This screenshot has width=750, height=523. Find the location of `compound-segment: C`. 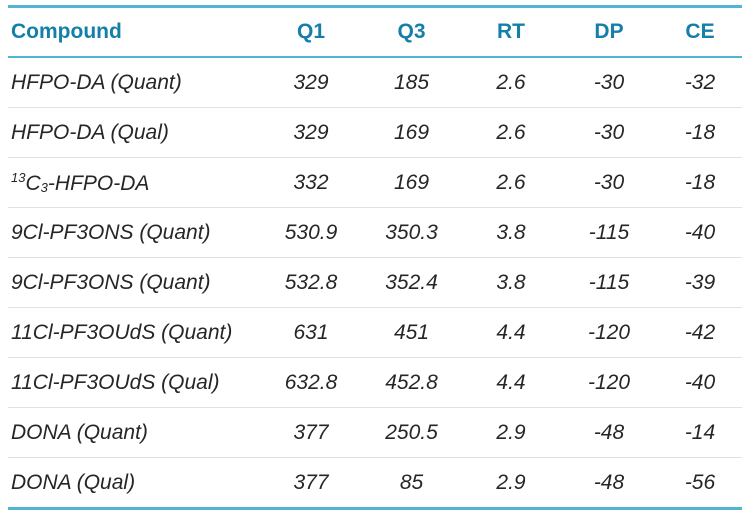

compound-segment: C is located at coordinates (33, 183).